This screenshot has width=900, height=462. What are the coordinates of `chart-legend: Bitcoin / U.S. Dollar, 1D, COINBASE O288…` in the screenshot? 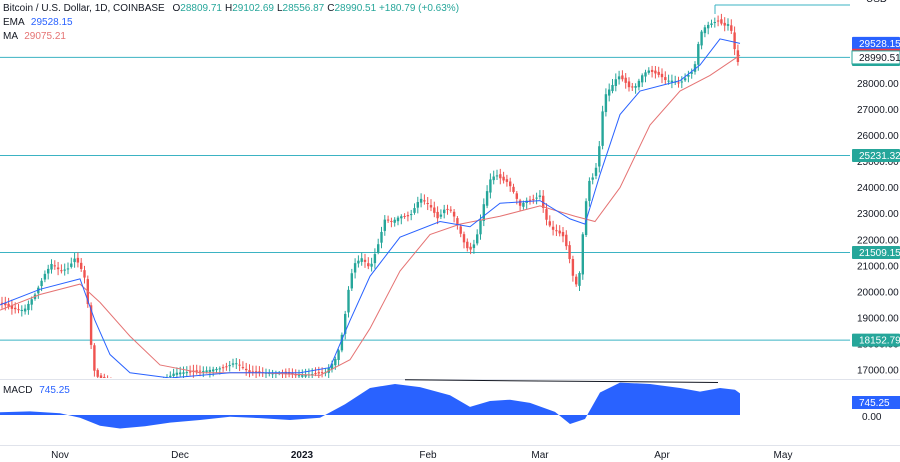 It's located at (231, 23).